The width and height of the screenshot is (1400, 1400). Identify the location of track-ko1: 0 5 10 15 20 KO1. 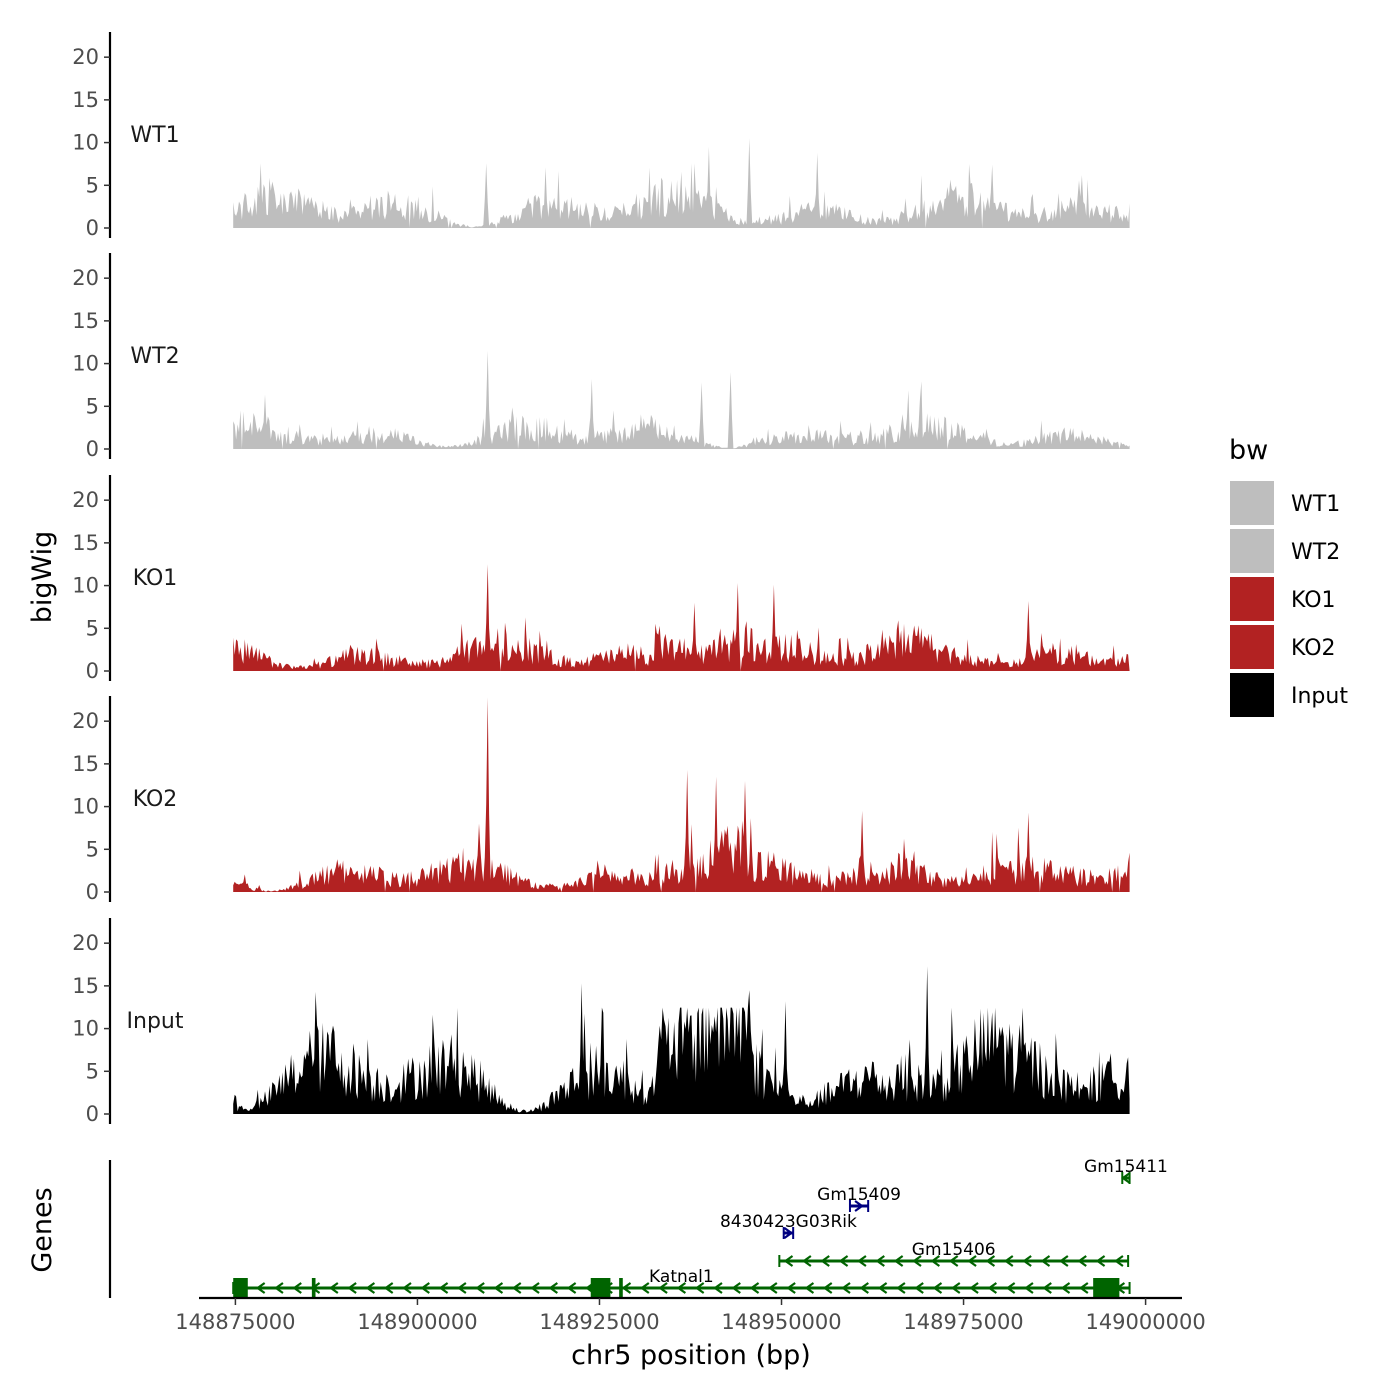
(601, 579).